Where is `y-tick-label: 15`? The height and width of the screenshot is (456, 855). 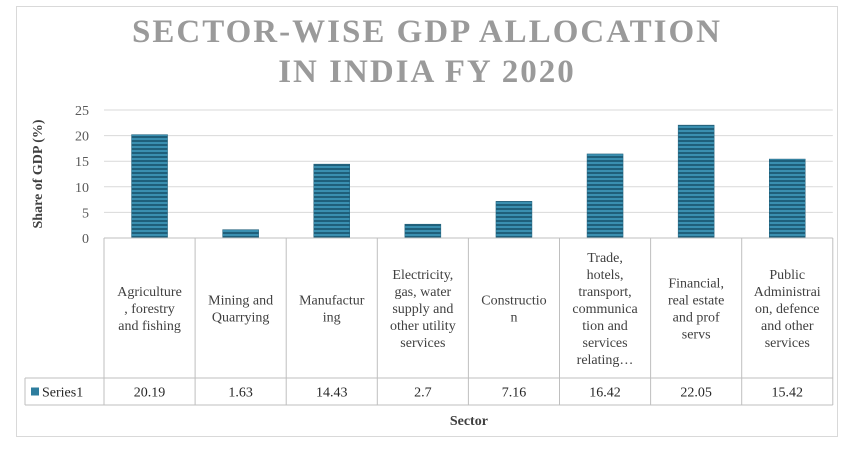
y-tick-label: 15 is located at coordinates (82, 162).